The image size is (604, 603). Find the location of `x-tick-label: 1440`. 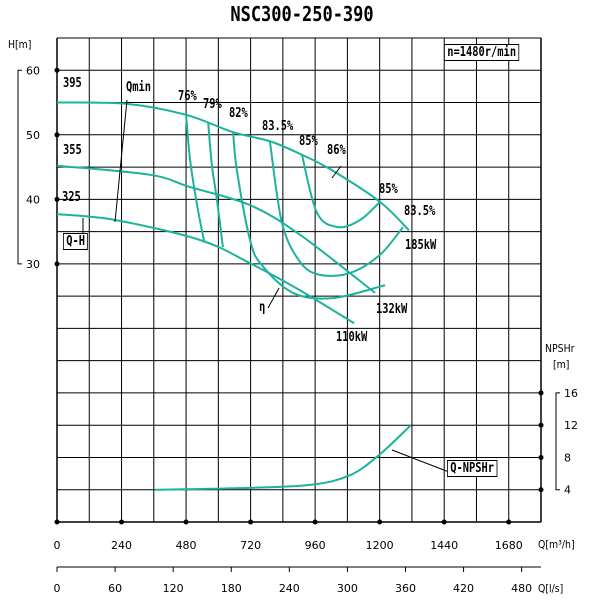

x-tick-label: 1440 is located at coordinates (444, 545).